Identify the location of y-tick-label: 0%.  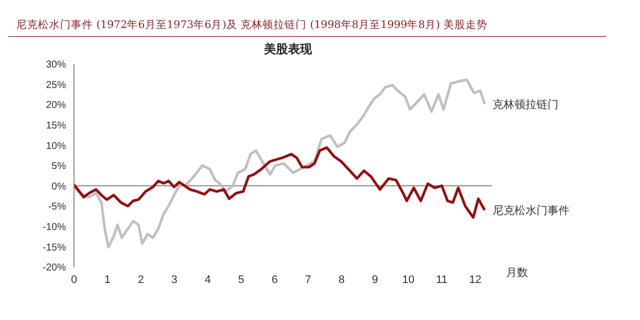
(59, 186).